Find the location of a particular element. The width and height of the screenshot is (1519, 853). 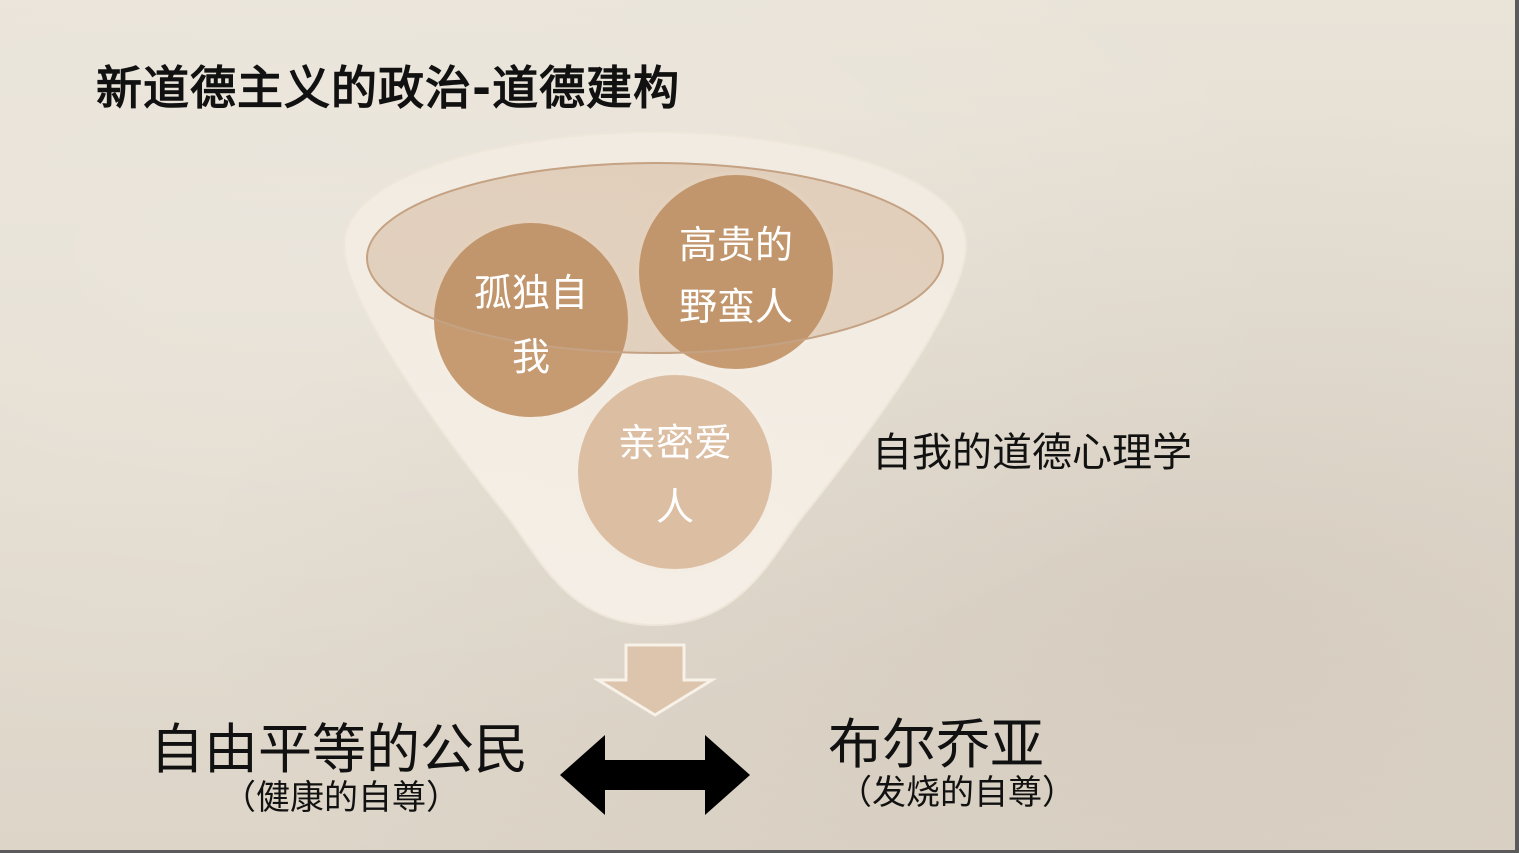

label-solitary-self-1: 孤独自 is located at coordinates (531, 293).